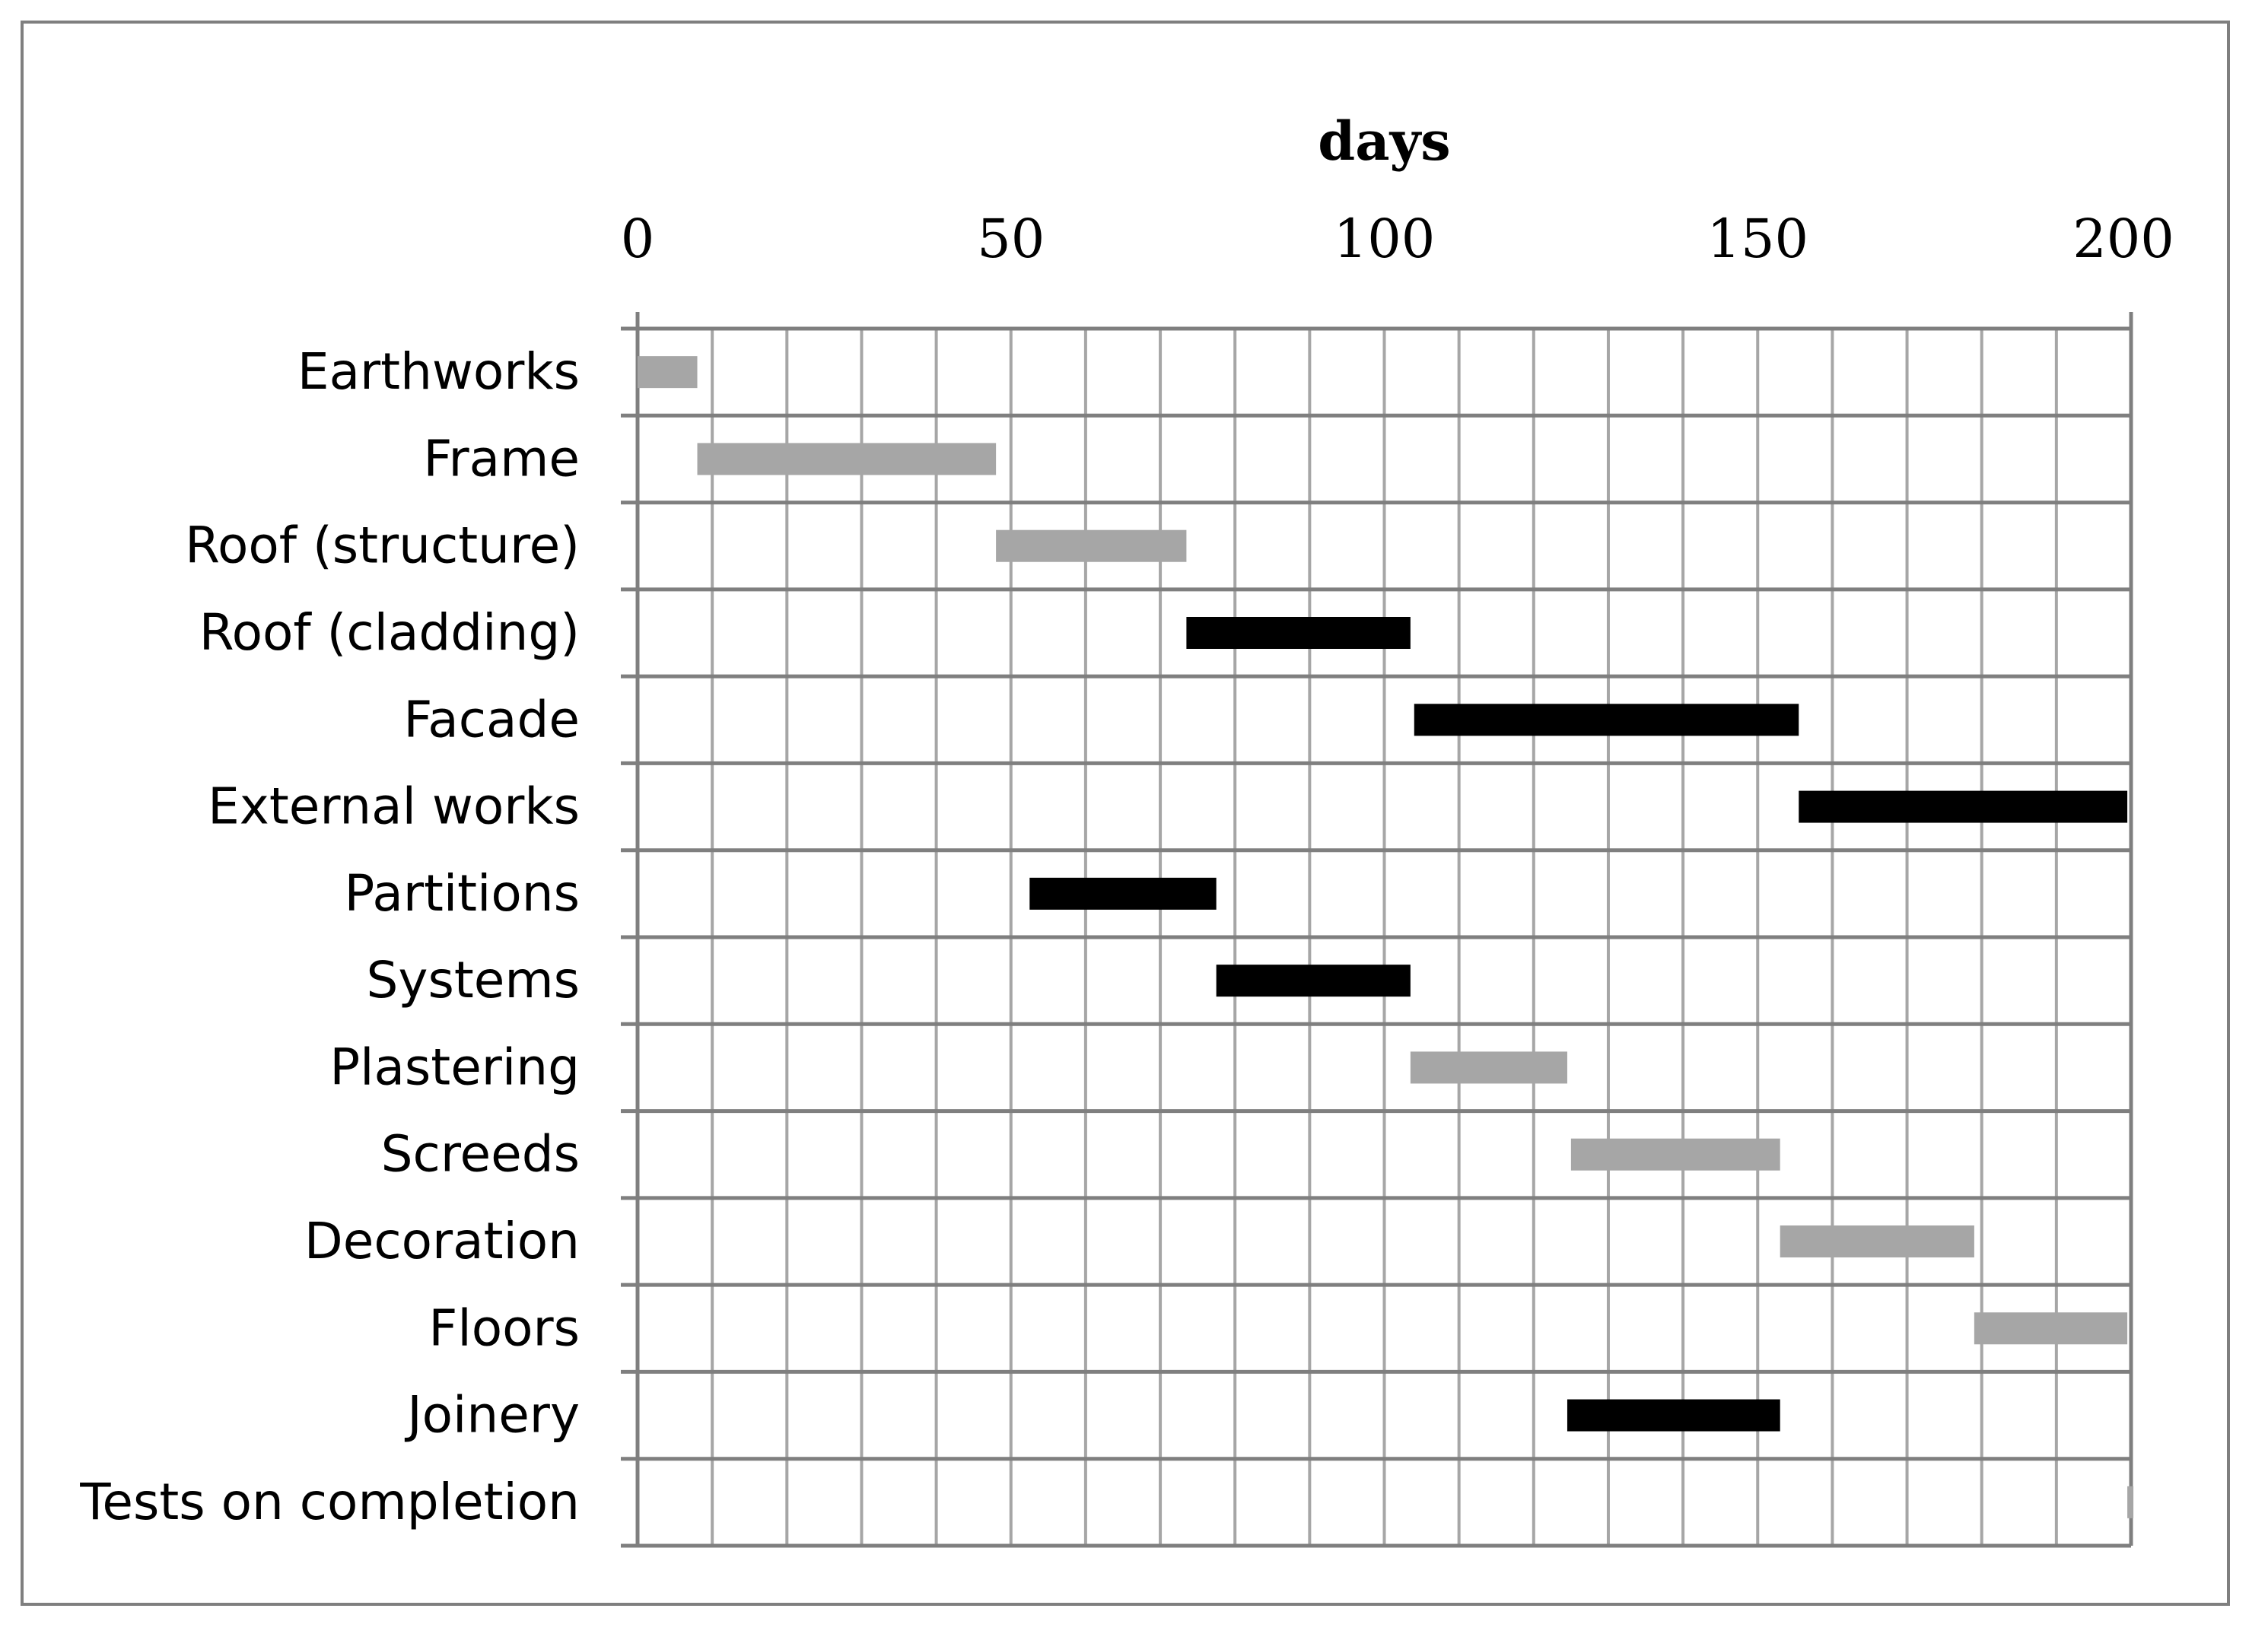  Describe the element at coordinates (491, 719) in the screenshot. I see `task-label: Facade` at that location.